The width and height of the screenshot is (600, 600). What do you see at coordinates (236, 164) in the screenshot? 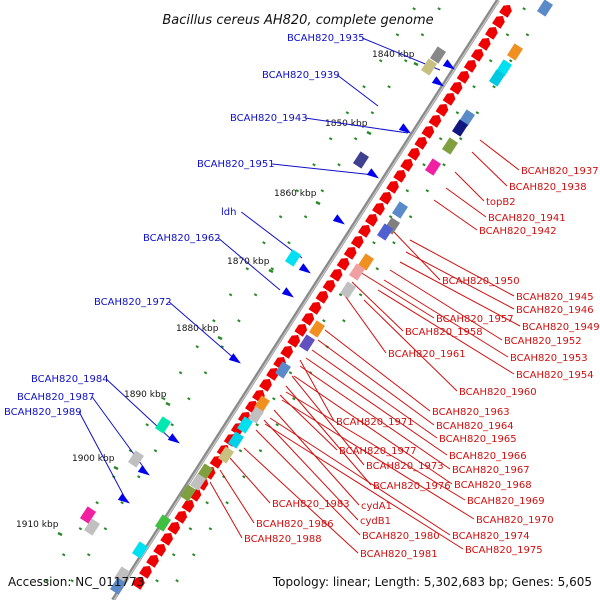
I see `forward-gene-label: BCAH820_1951` at bounding box center [236, 164].